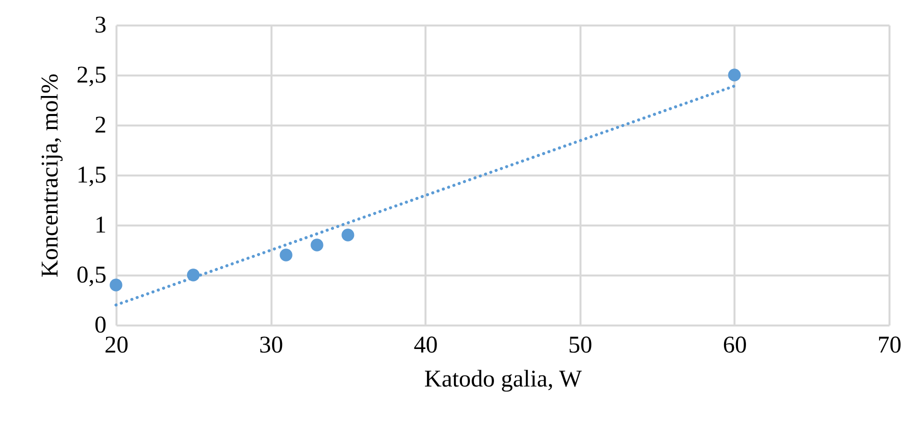  I want to click on y-tick-label: 2,5, so click(91, 75).